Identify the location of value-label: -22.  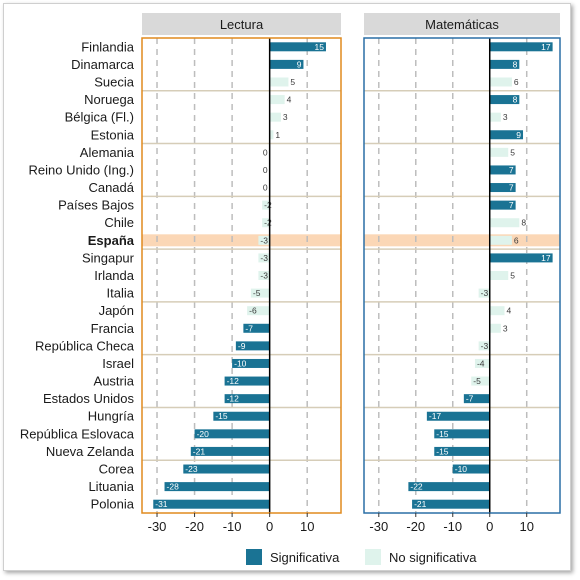
(416, 487).